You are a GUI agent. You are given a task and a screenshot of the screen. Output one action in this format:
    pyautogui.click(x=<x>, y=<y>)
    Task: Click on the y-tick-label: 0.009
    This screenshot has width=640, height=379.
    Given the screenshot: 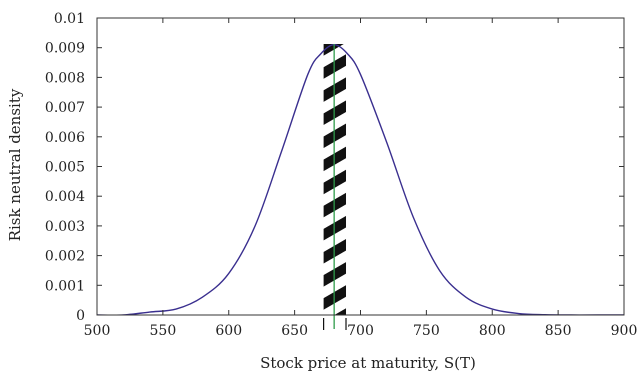 What is the action you would take?
    pyautogui.click(x=65, y=49)
    